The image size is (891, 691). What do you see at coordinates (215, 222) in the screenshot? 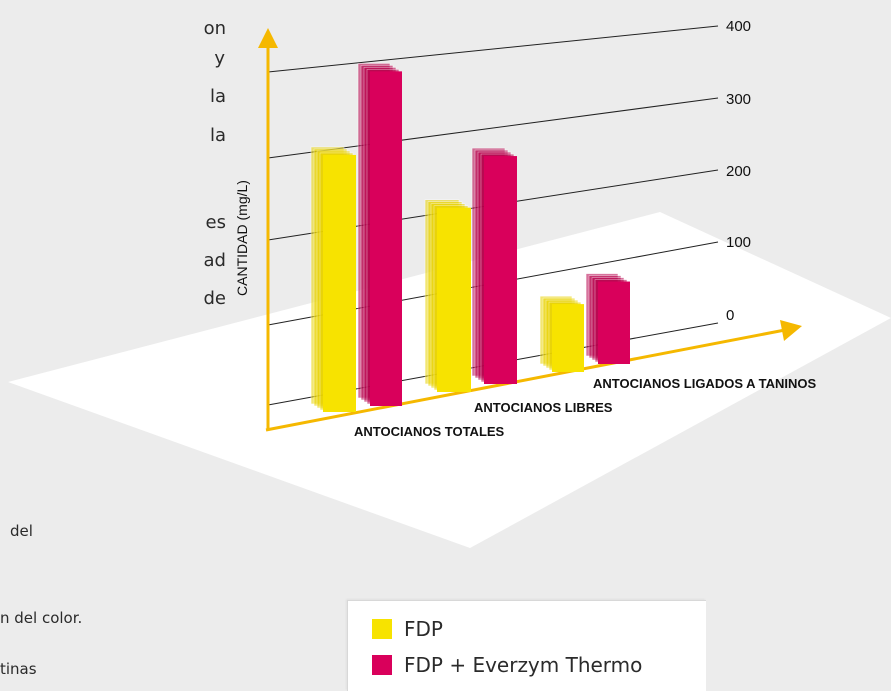
I see `background-text-5: es` at bounding box center [215, 222].